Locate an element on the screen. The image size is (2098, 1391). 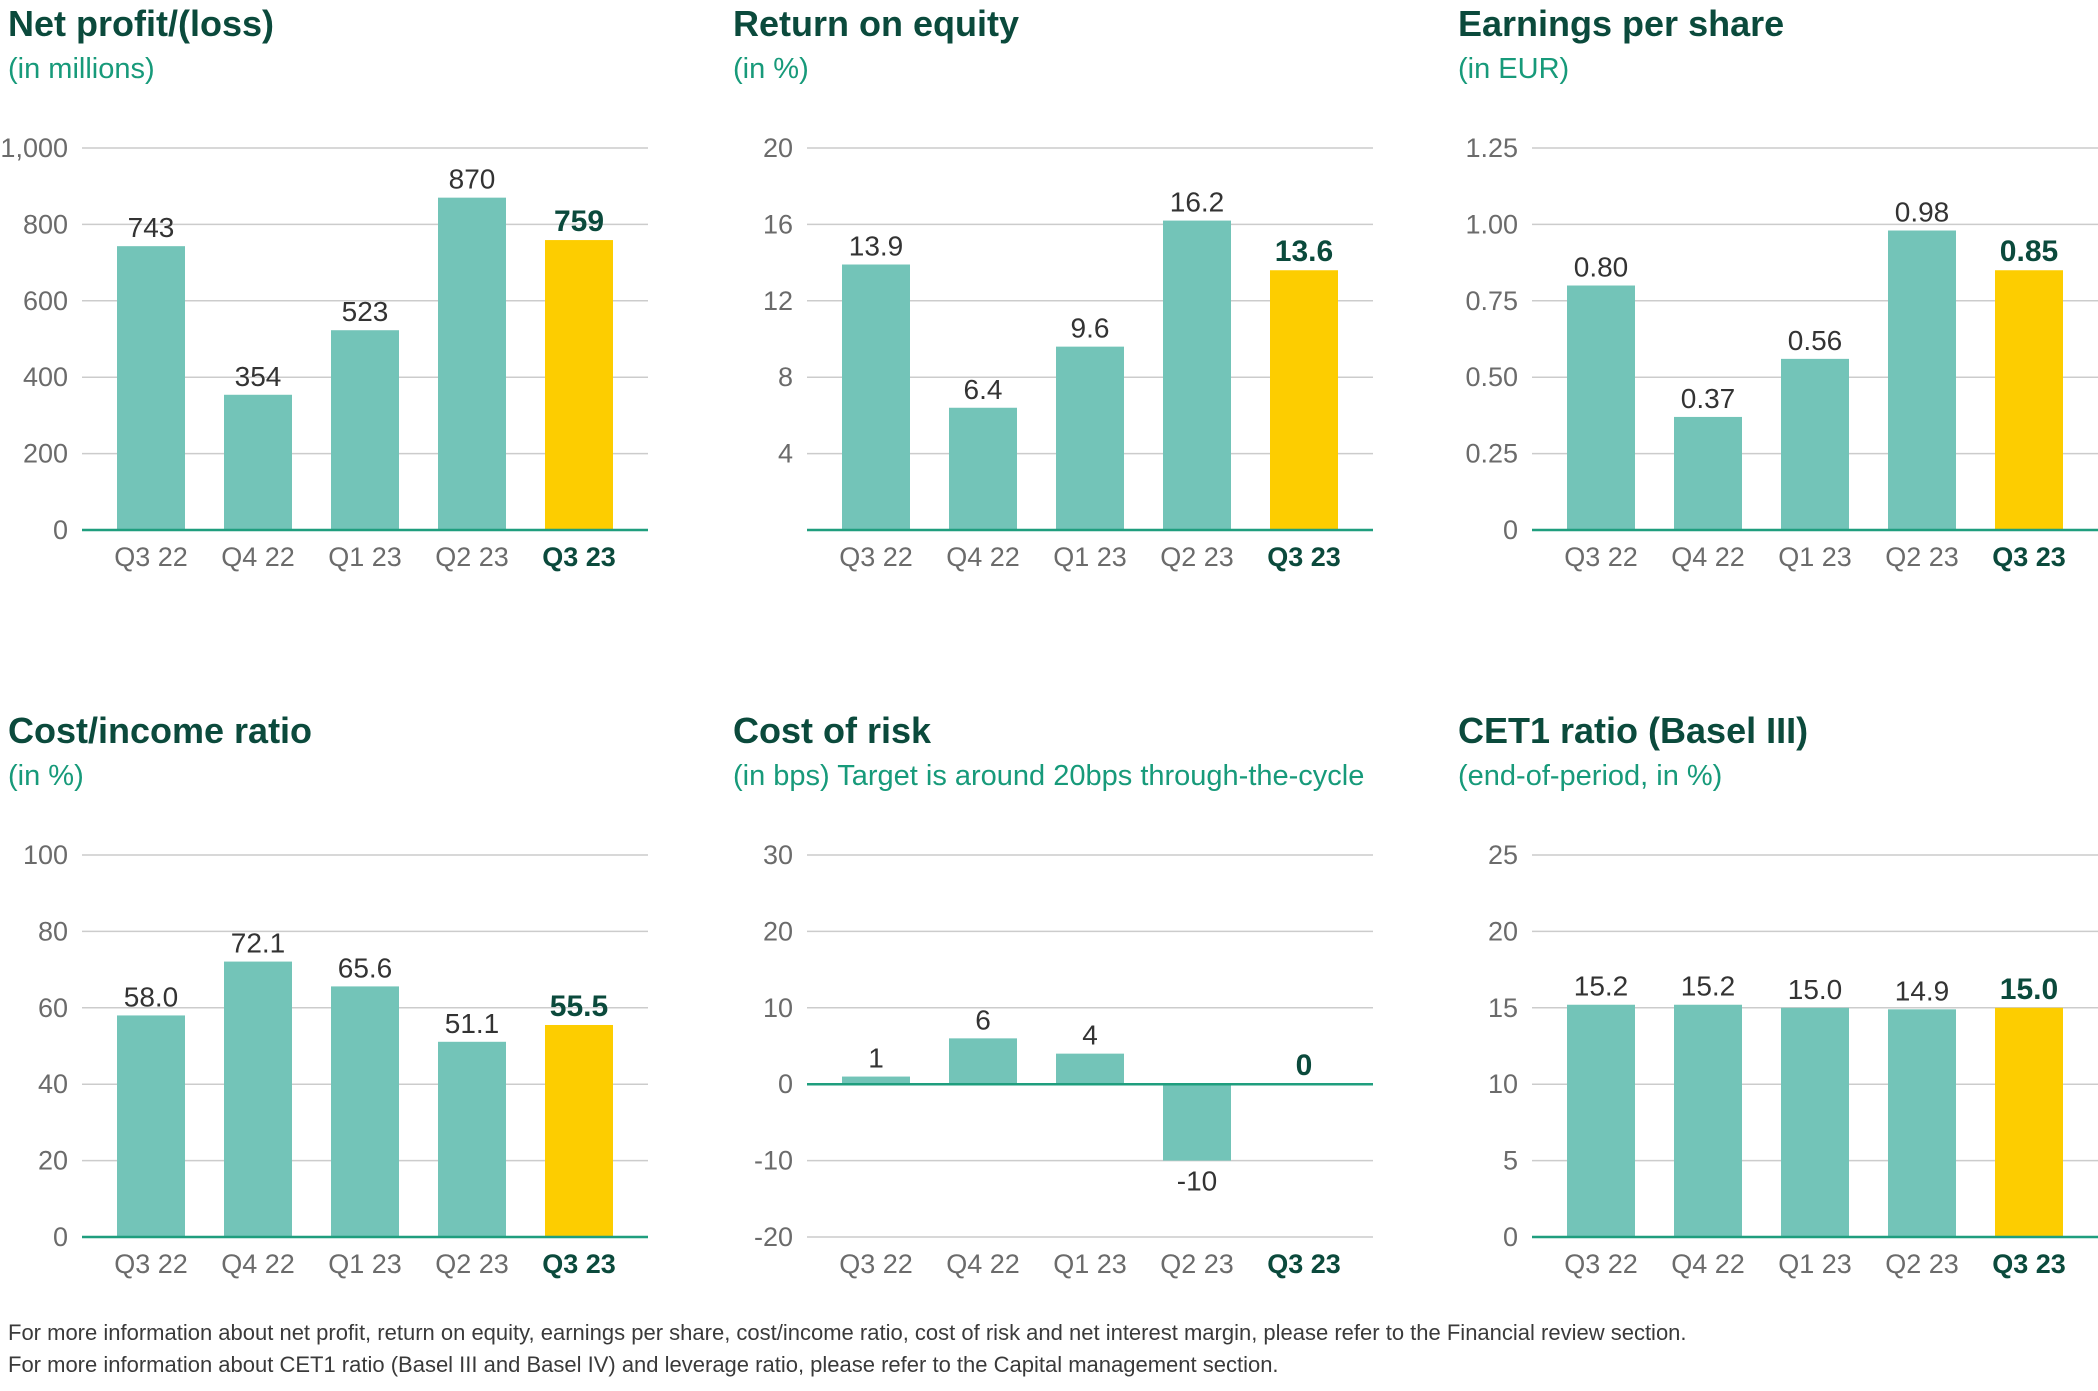
data-label: 0.37 is located at coordinates (1708, 398).